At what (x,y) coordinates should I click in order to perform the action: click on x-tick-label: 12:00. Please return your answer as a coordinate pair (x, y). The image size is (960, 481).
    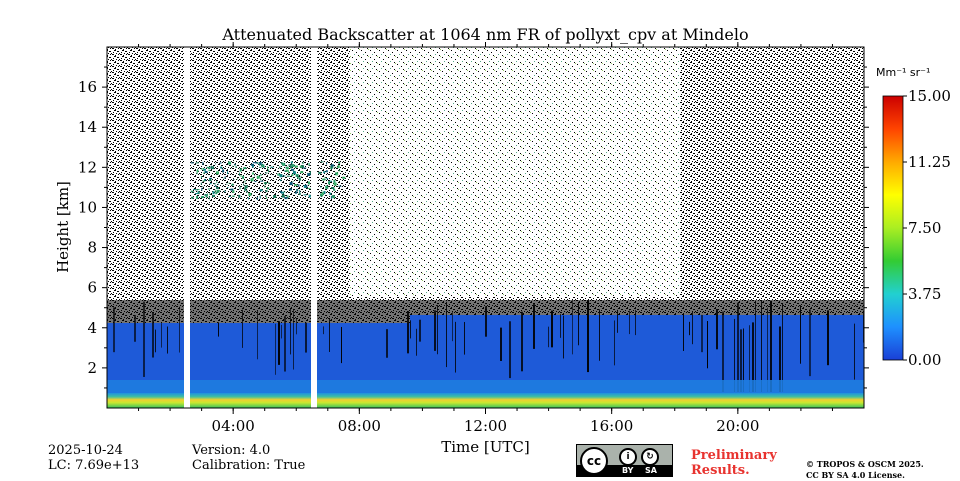
    Looking at the image, I should click on (485, 426).